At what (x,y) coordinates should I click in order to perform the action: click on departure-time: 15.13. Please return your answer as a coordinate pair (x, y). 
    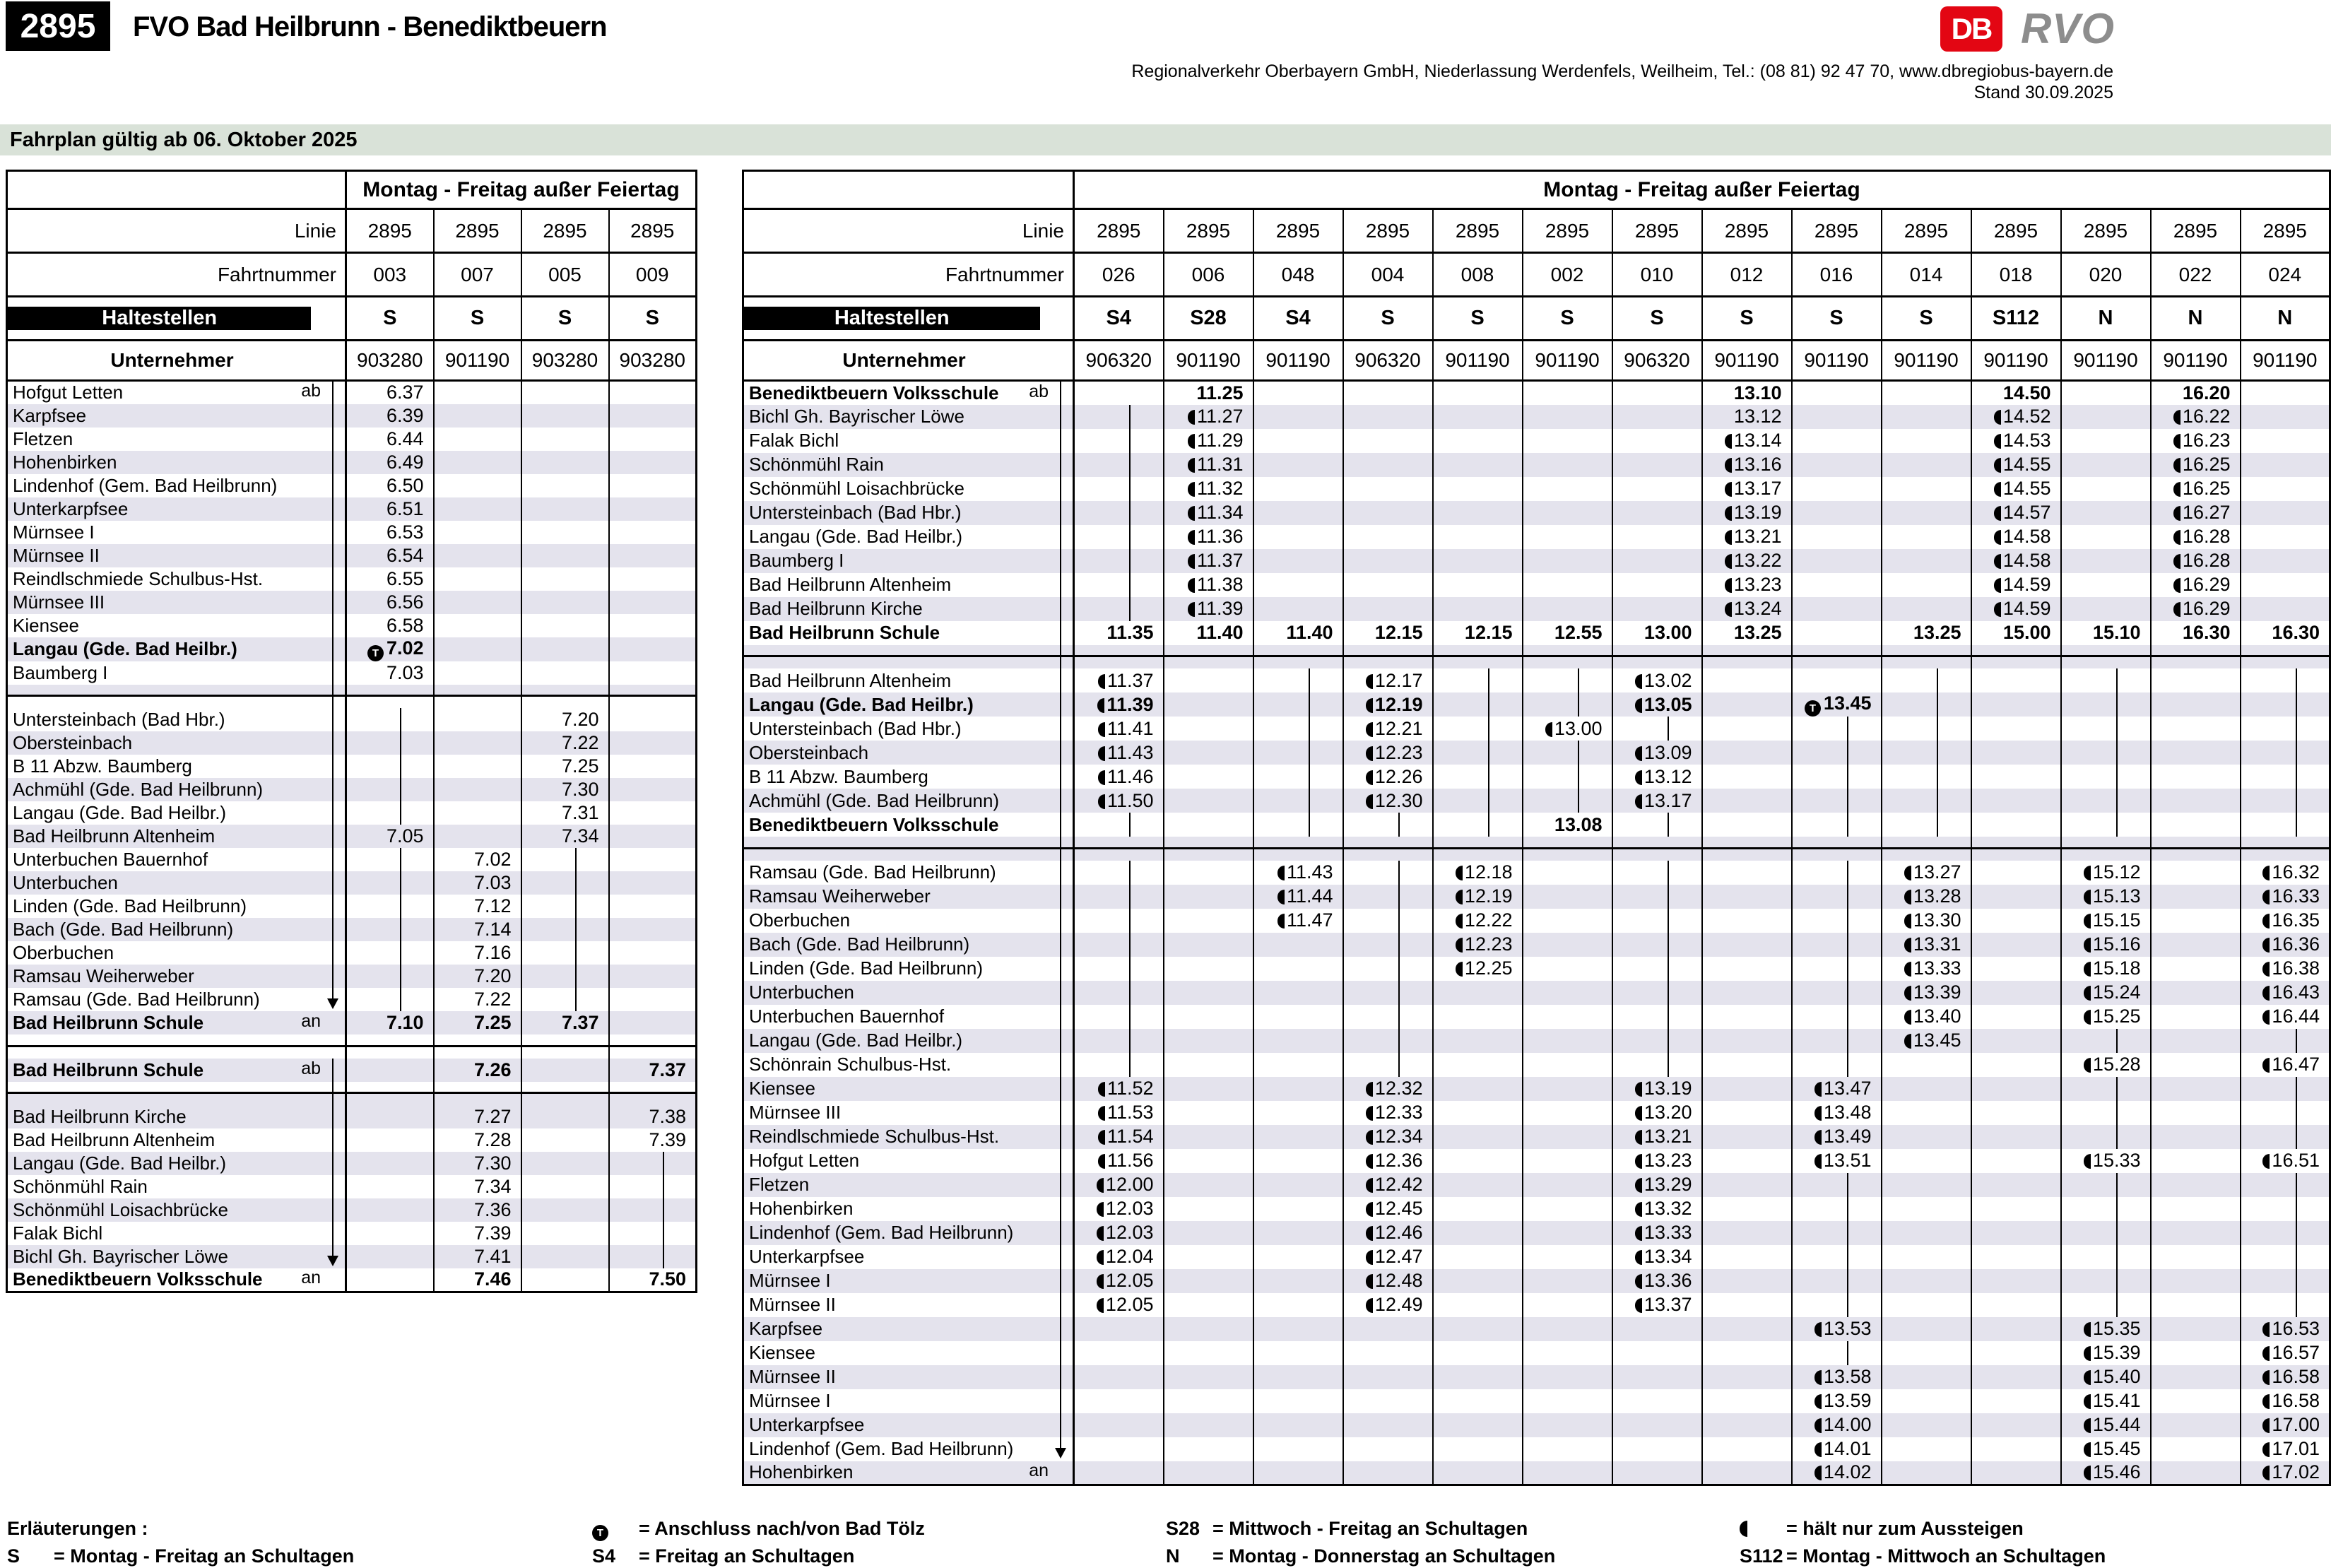
    Looking at the image, I should click on (2116, 896).